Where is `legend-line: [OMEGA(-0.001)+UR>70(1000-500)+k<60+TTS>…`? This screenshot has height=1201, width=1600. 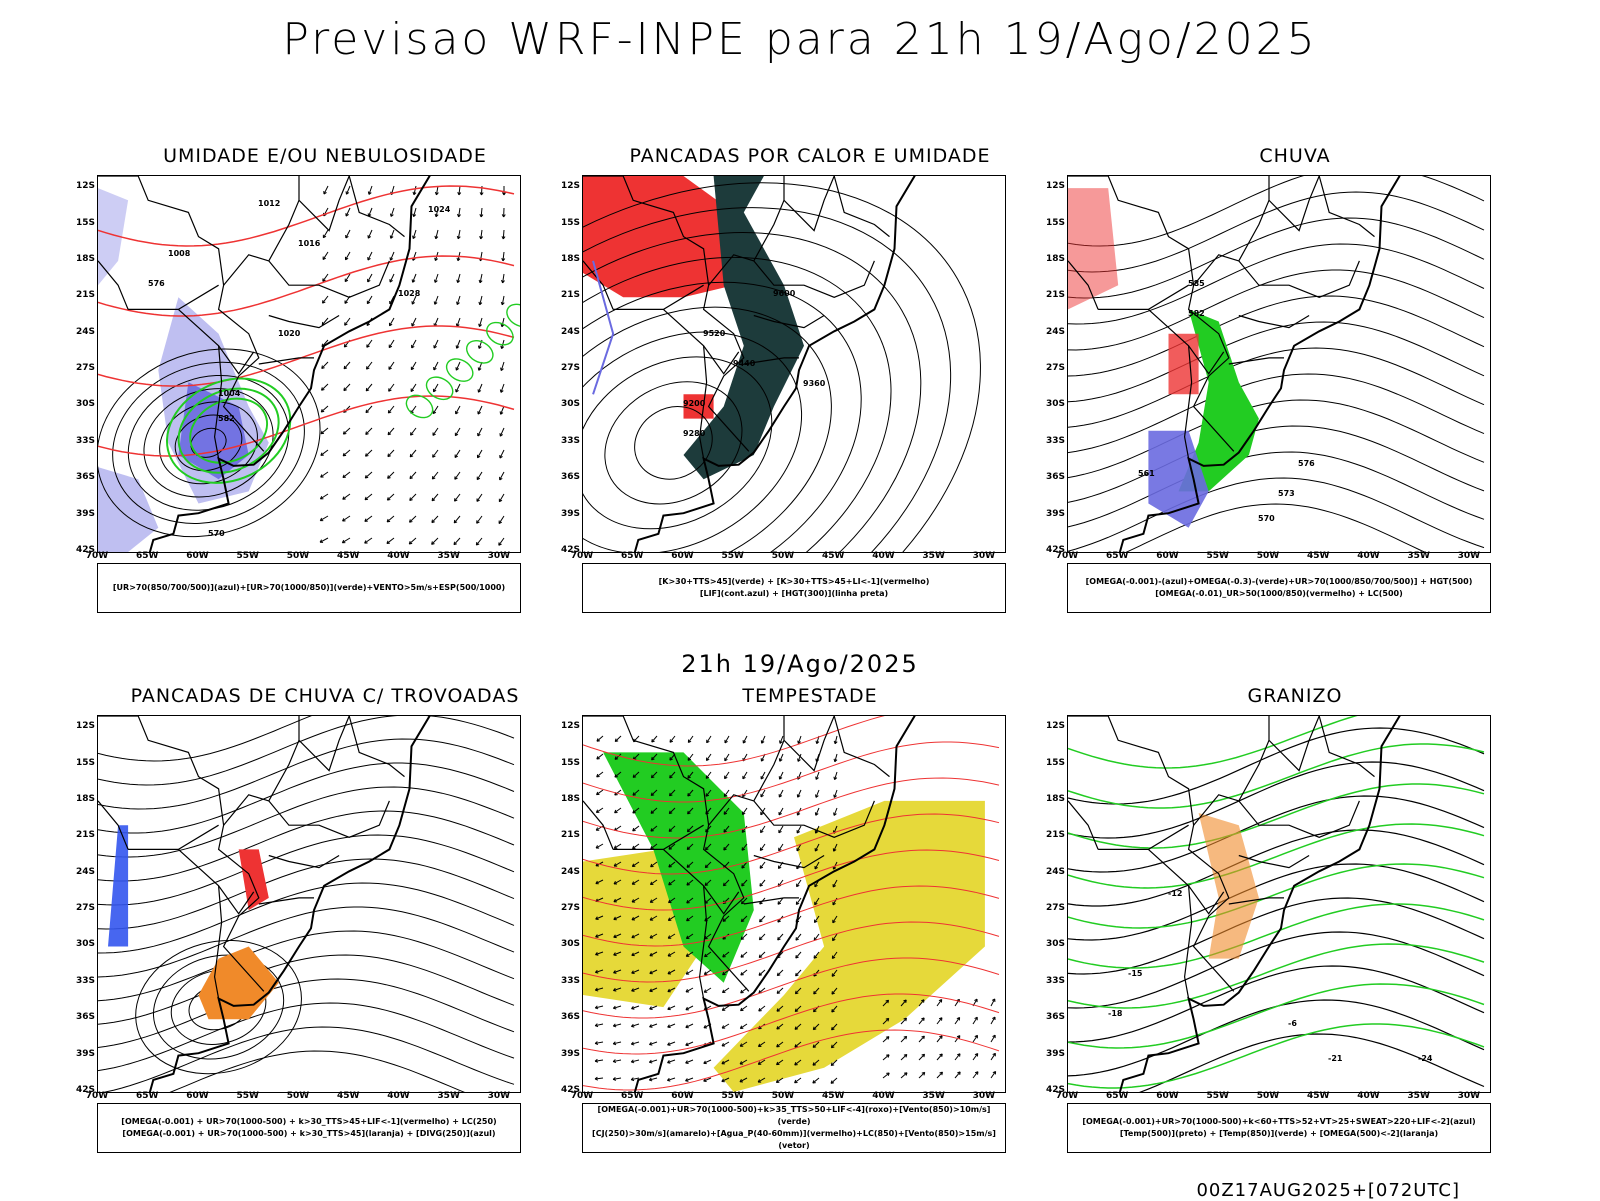
legend-line: [OMEGA(-0.001)+UR>70(1000-500)+k<60+TTS>… is located at coordinates (1279, 1122).